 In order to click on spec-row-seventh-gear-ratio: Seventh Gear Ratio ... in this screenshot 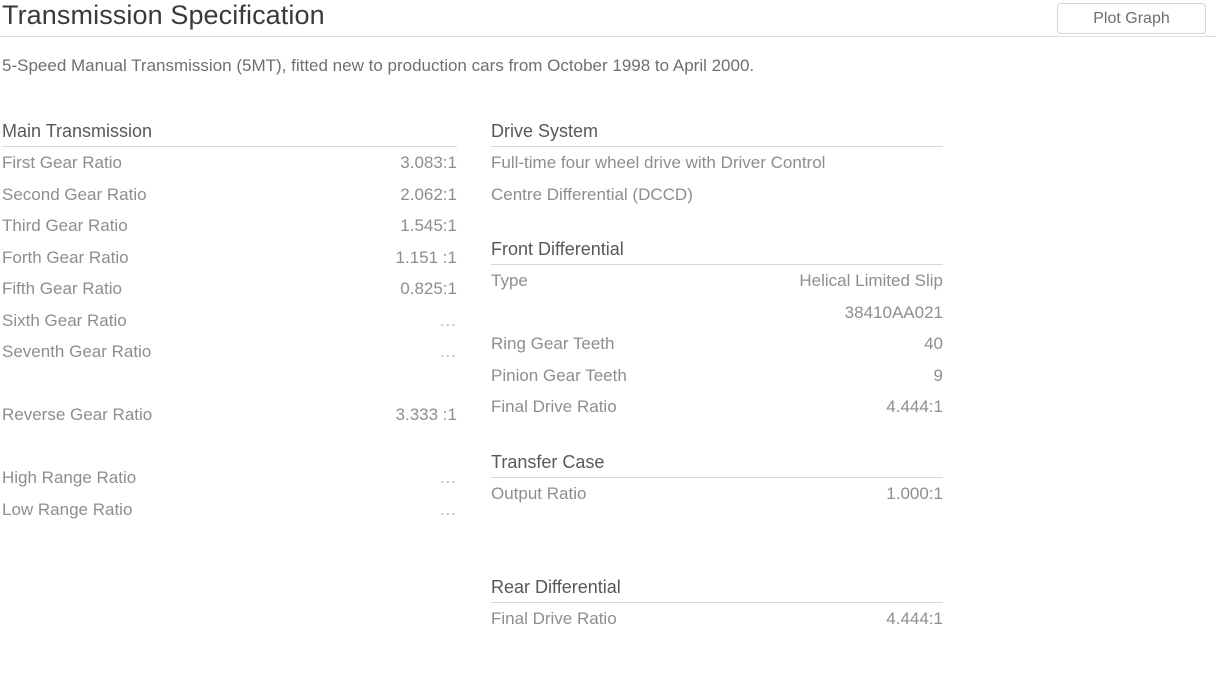, I will do `click(229, 352)`.